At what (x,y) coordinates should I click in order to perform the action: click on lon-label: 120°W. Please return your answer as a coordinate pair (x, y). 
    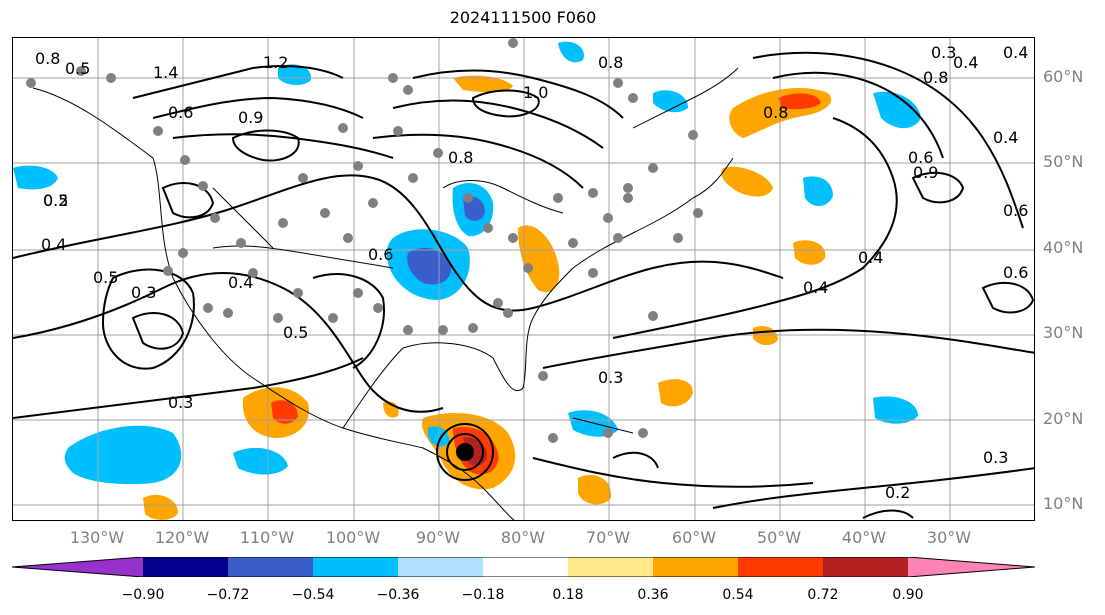
    Looking at the image, I should click on (182, 537).